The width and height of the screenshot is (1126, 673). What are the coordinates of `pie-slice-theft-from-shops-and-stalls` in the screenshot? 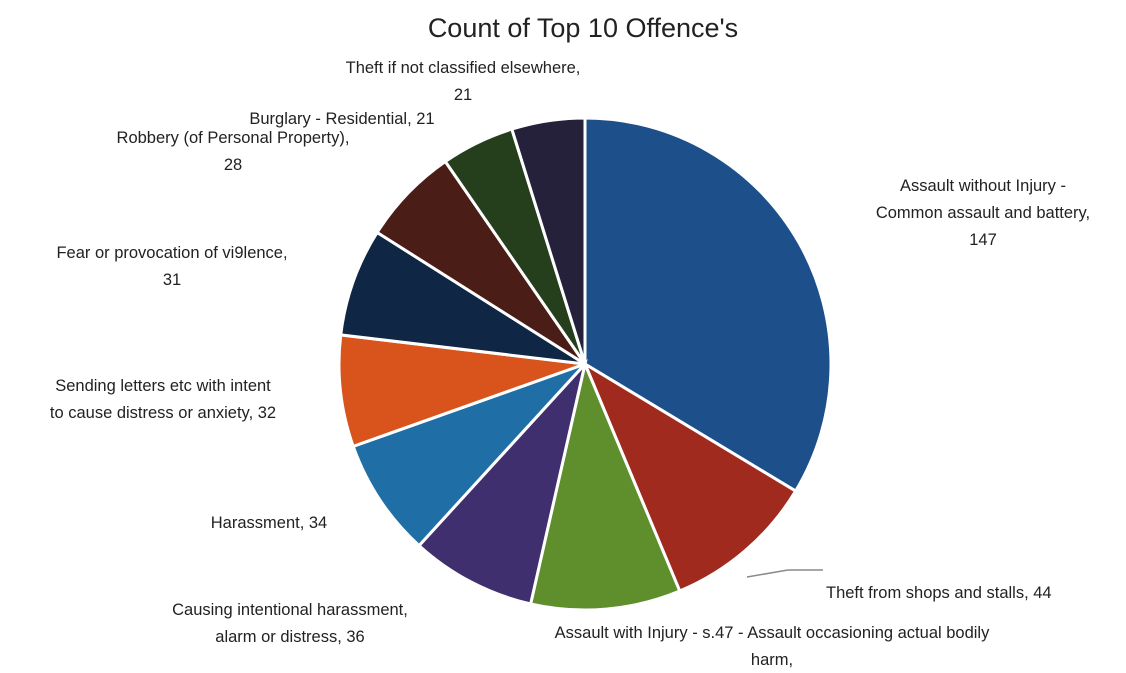 It's located at (689, 476).